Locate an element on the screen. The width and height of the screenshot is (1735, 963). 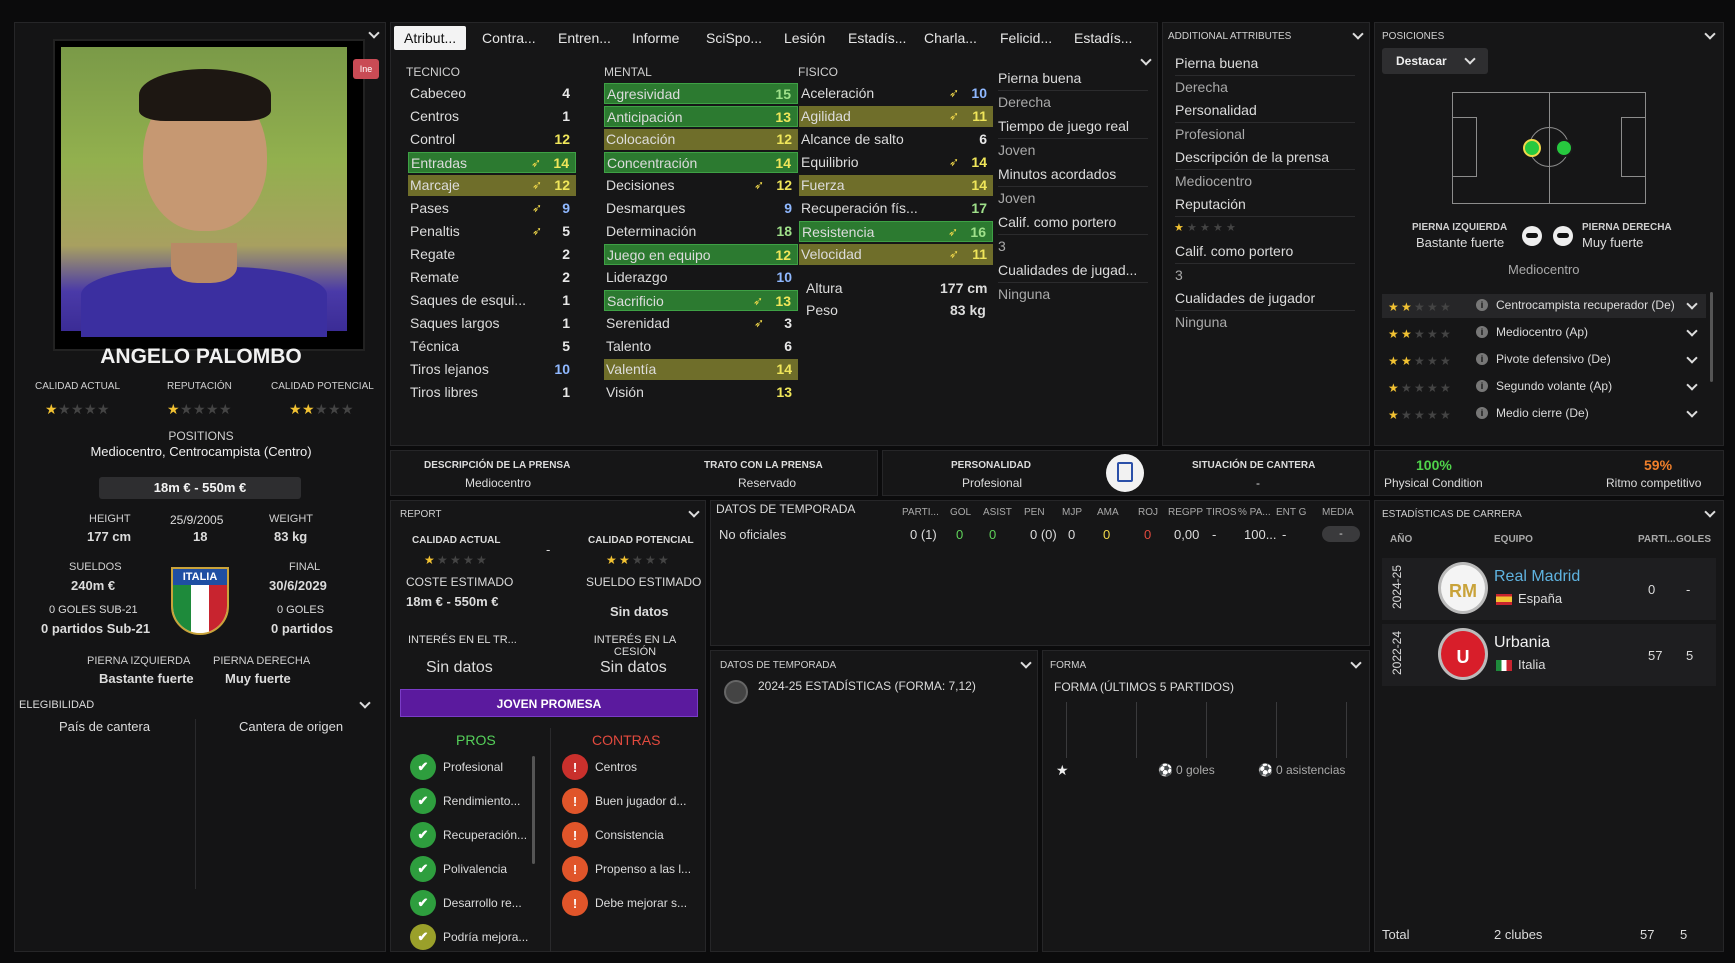
career-row: 2024-25 RM Real Madrid España 0 - is located at coordinates (1549, 589).